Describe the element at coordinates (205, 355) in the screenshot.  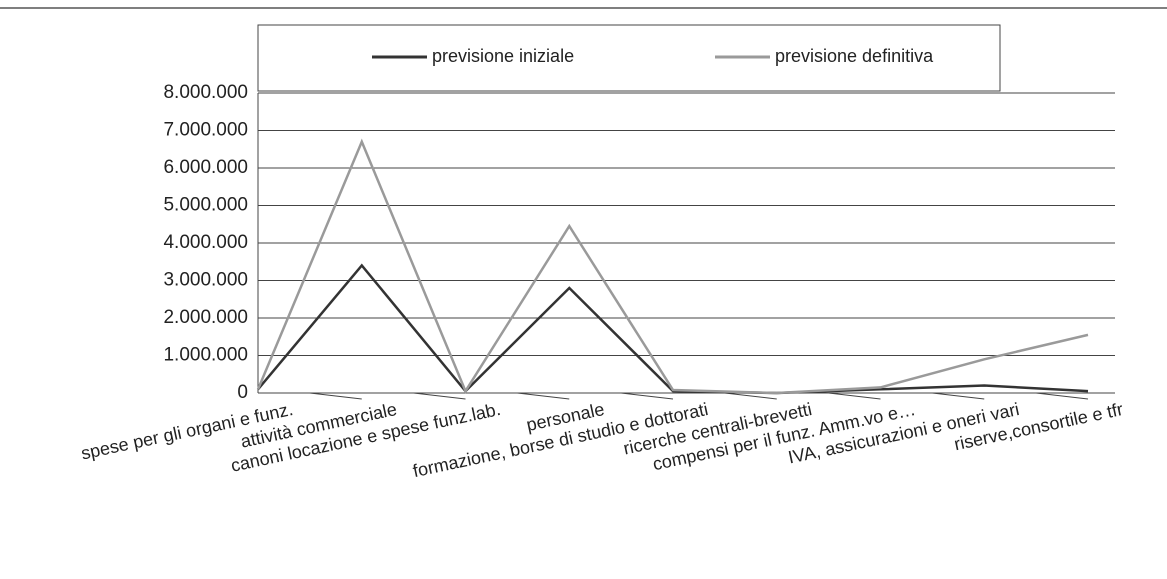
I see `y-tick-label: 1.000.000` at that location.